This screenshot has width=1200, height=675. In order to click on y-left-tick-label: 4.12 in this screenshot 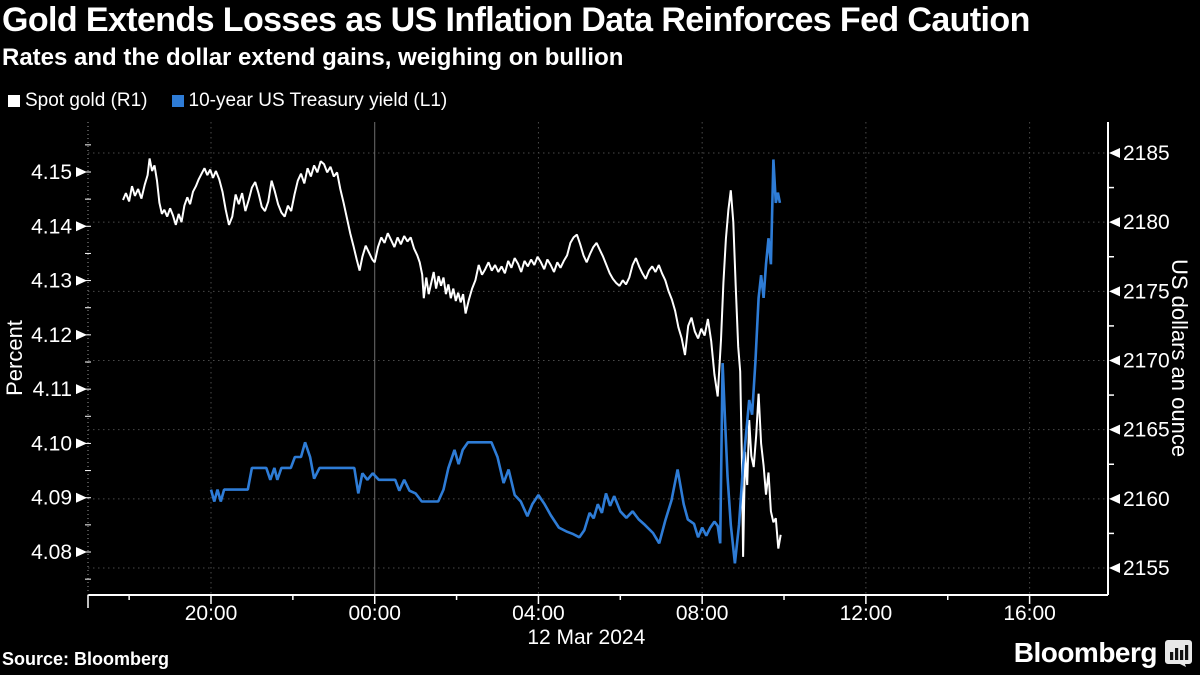, I will do `click(51, 335)`.